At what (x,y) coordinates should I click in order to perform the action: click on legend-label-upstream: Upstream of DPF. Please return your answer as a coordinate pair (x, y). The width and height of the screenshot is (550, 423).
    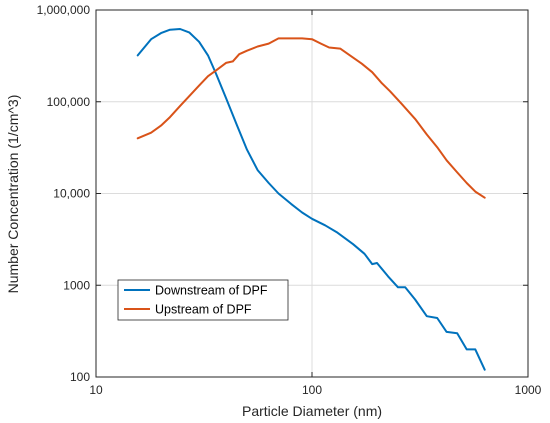
    Looking at the image, I should click on (203, 310).